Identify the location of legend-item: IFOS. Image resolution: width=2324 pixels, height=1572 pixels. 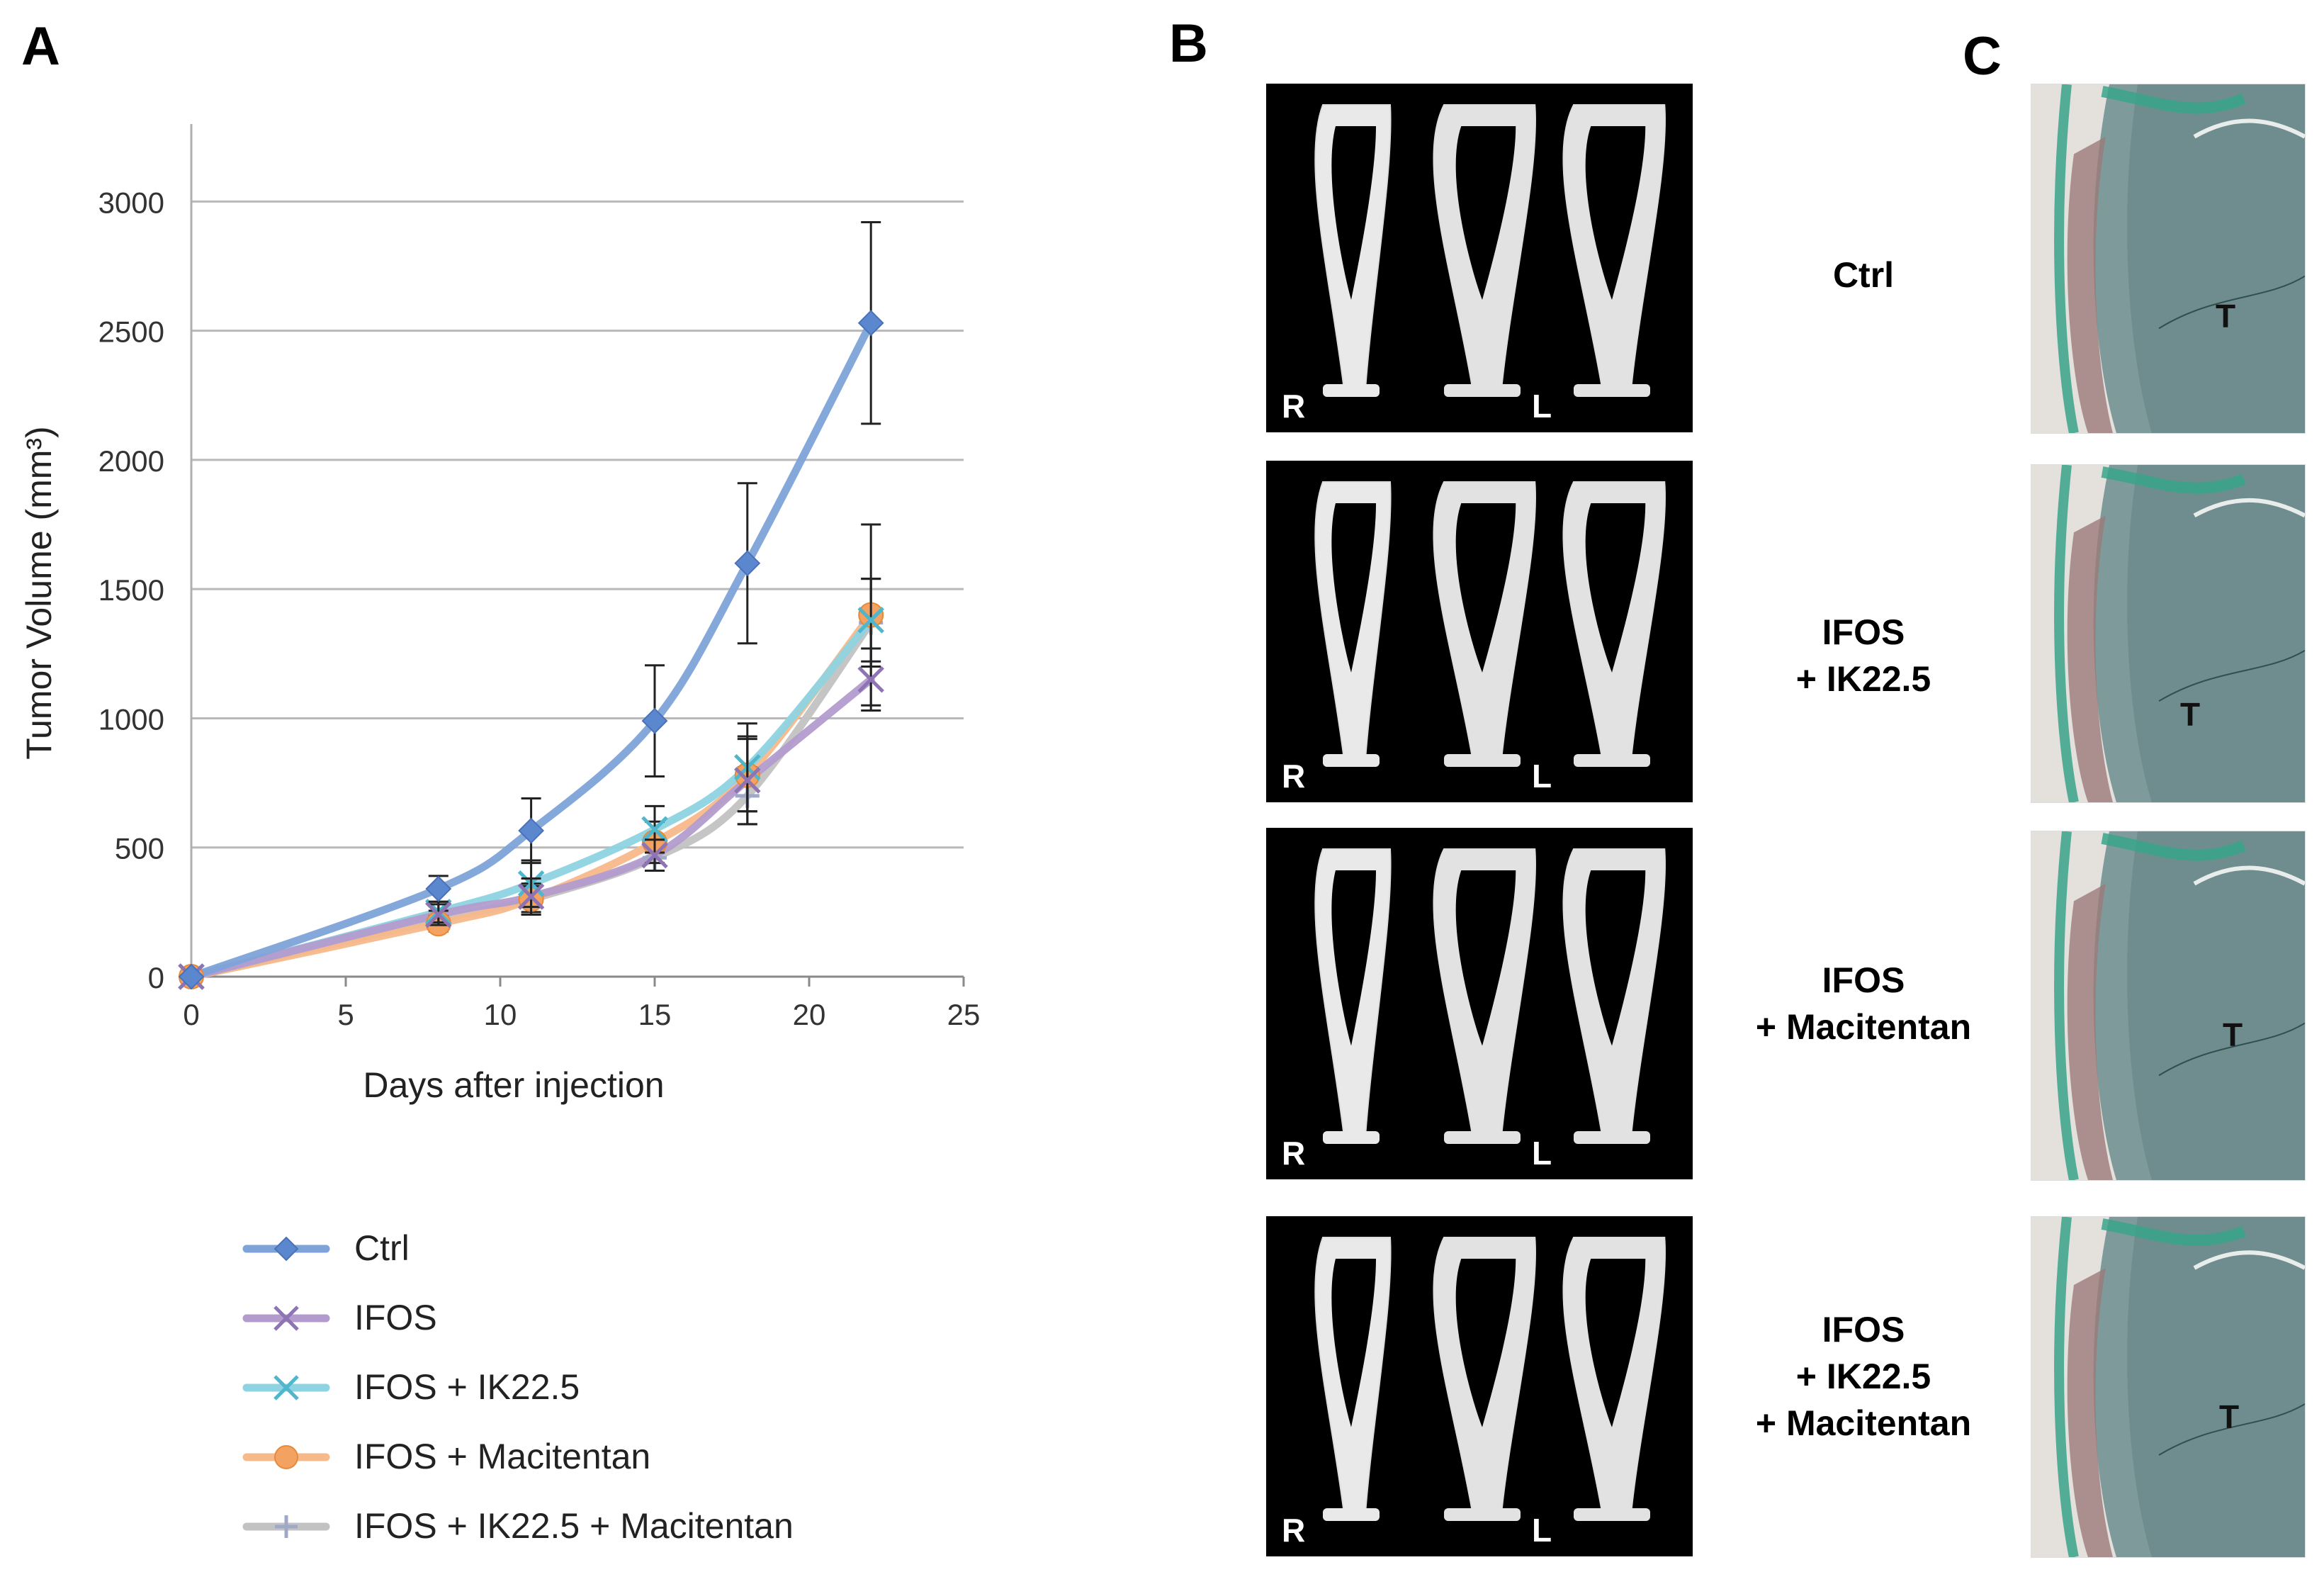
(595, 1320).